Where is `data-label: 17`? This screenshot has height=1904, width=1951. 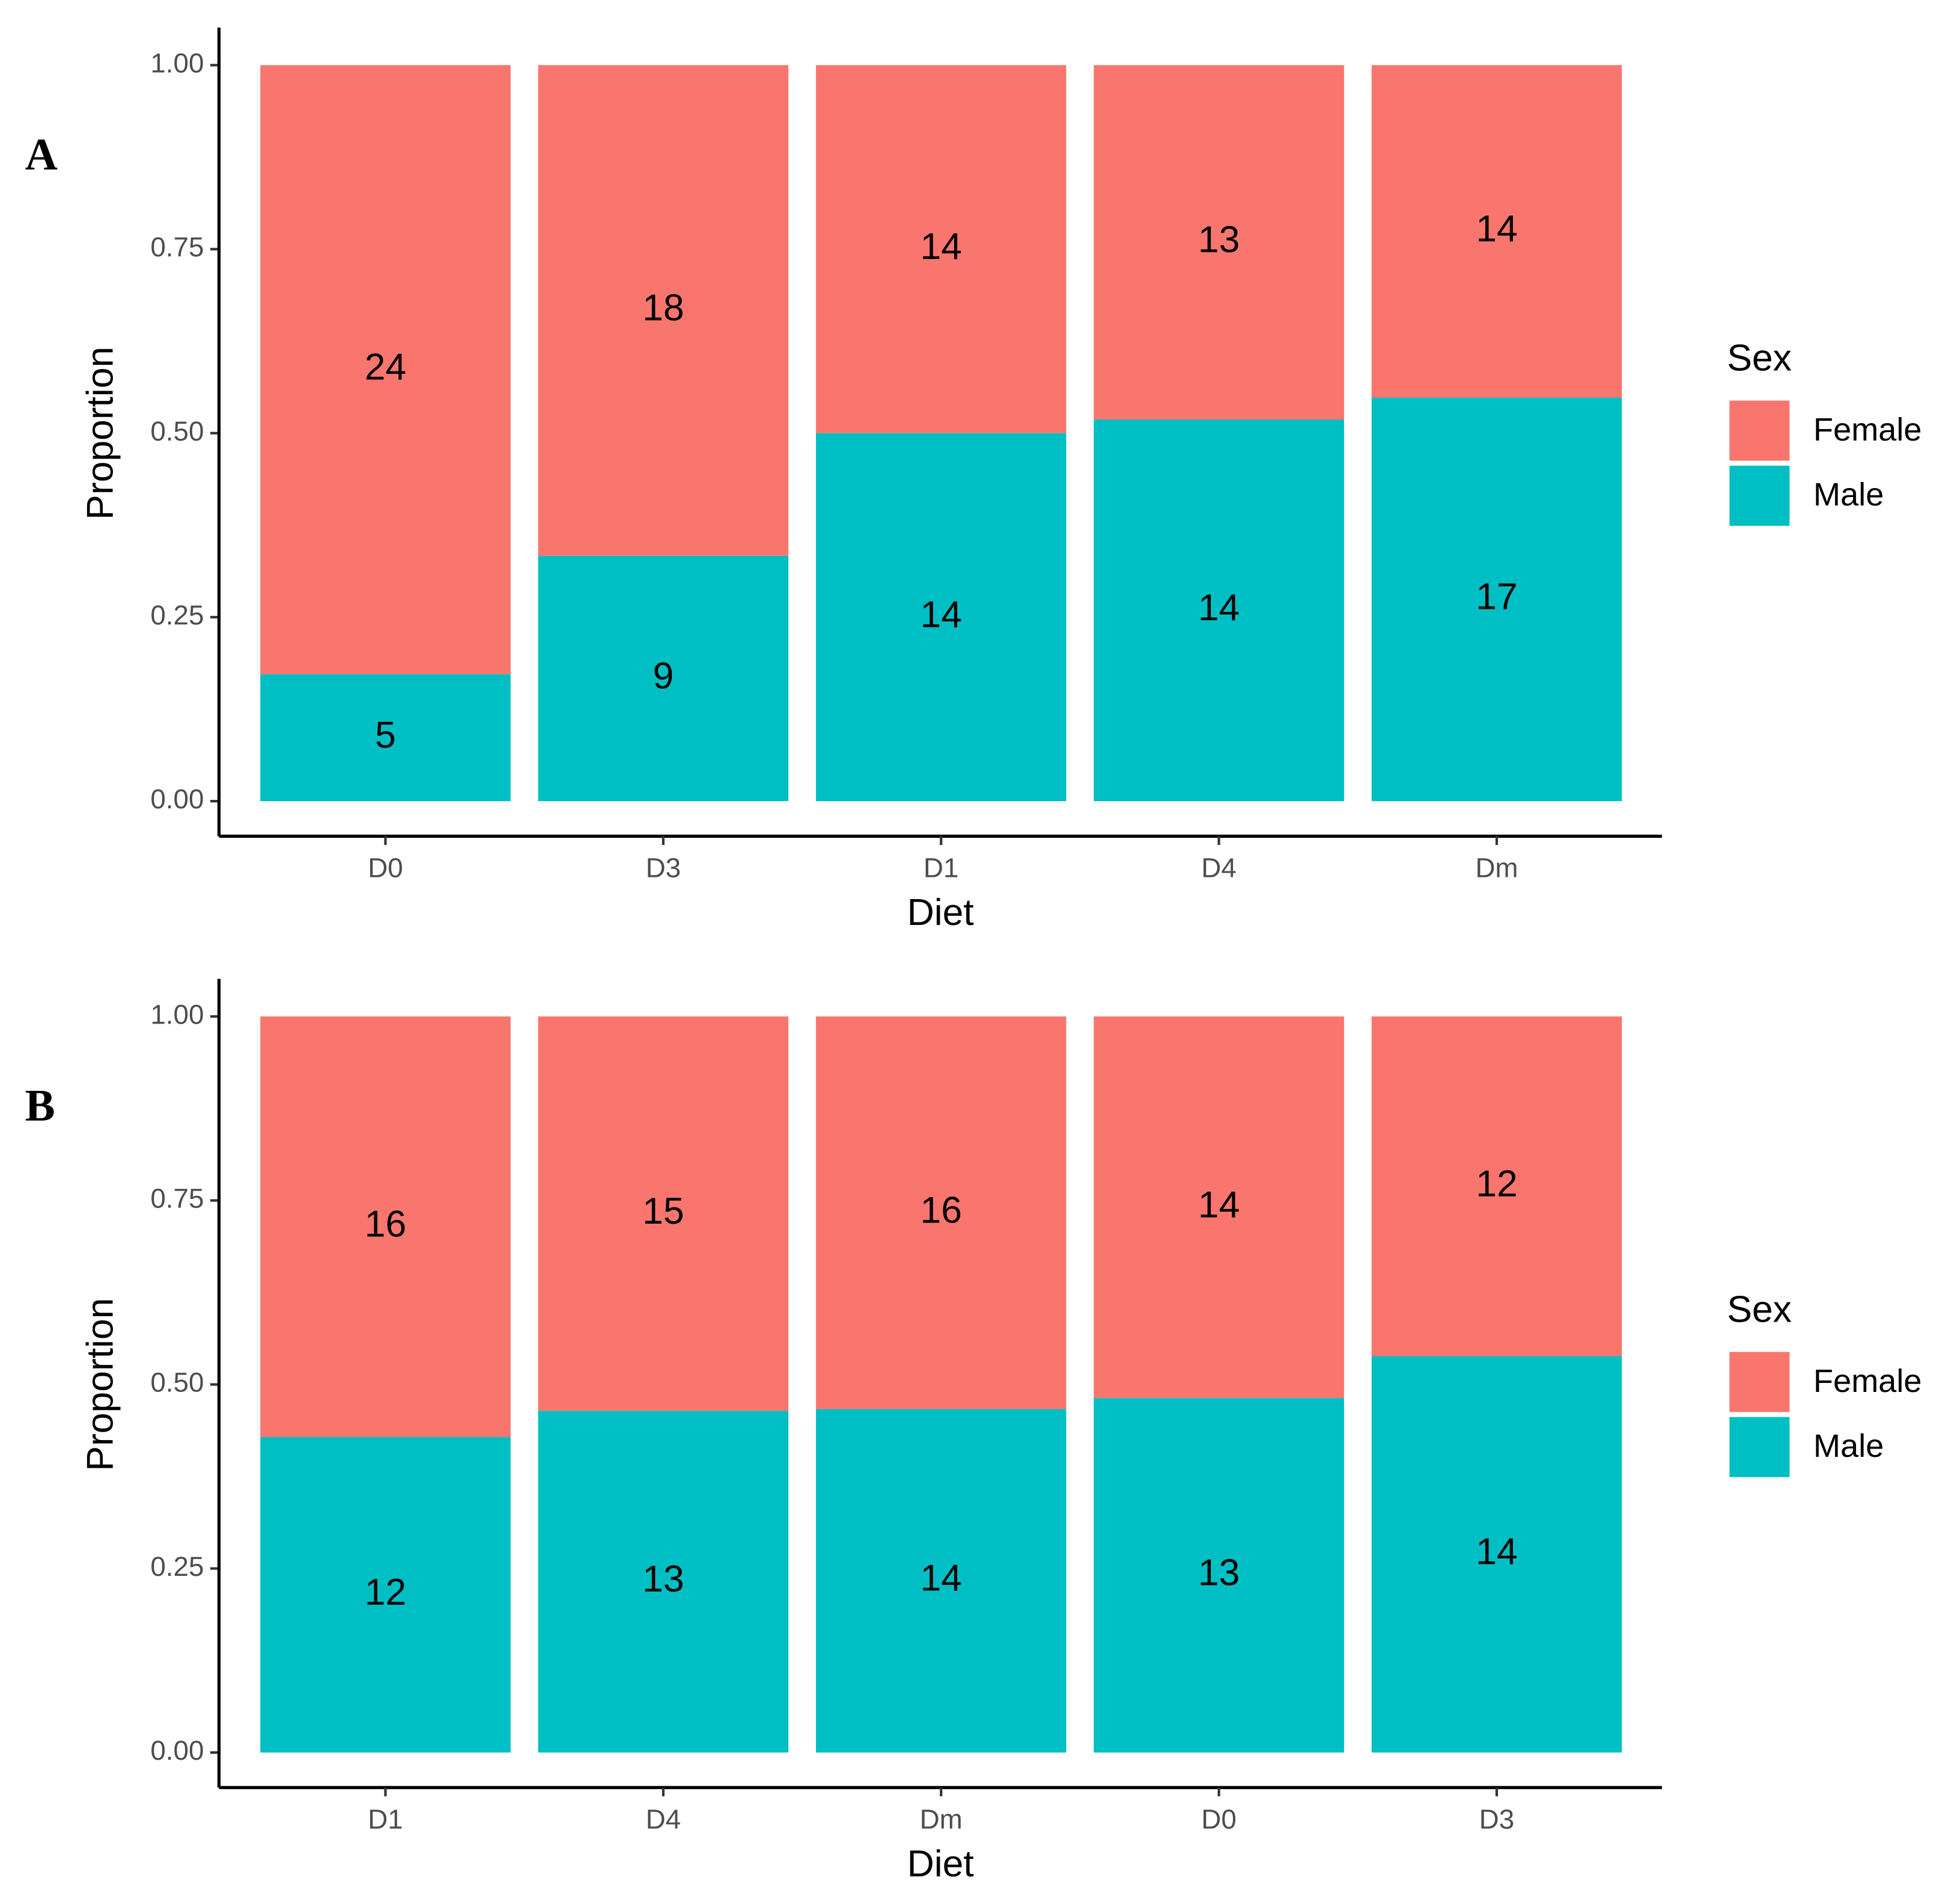 data-label: 17 is located at coordinates (1496, 597).